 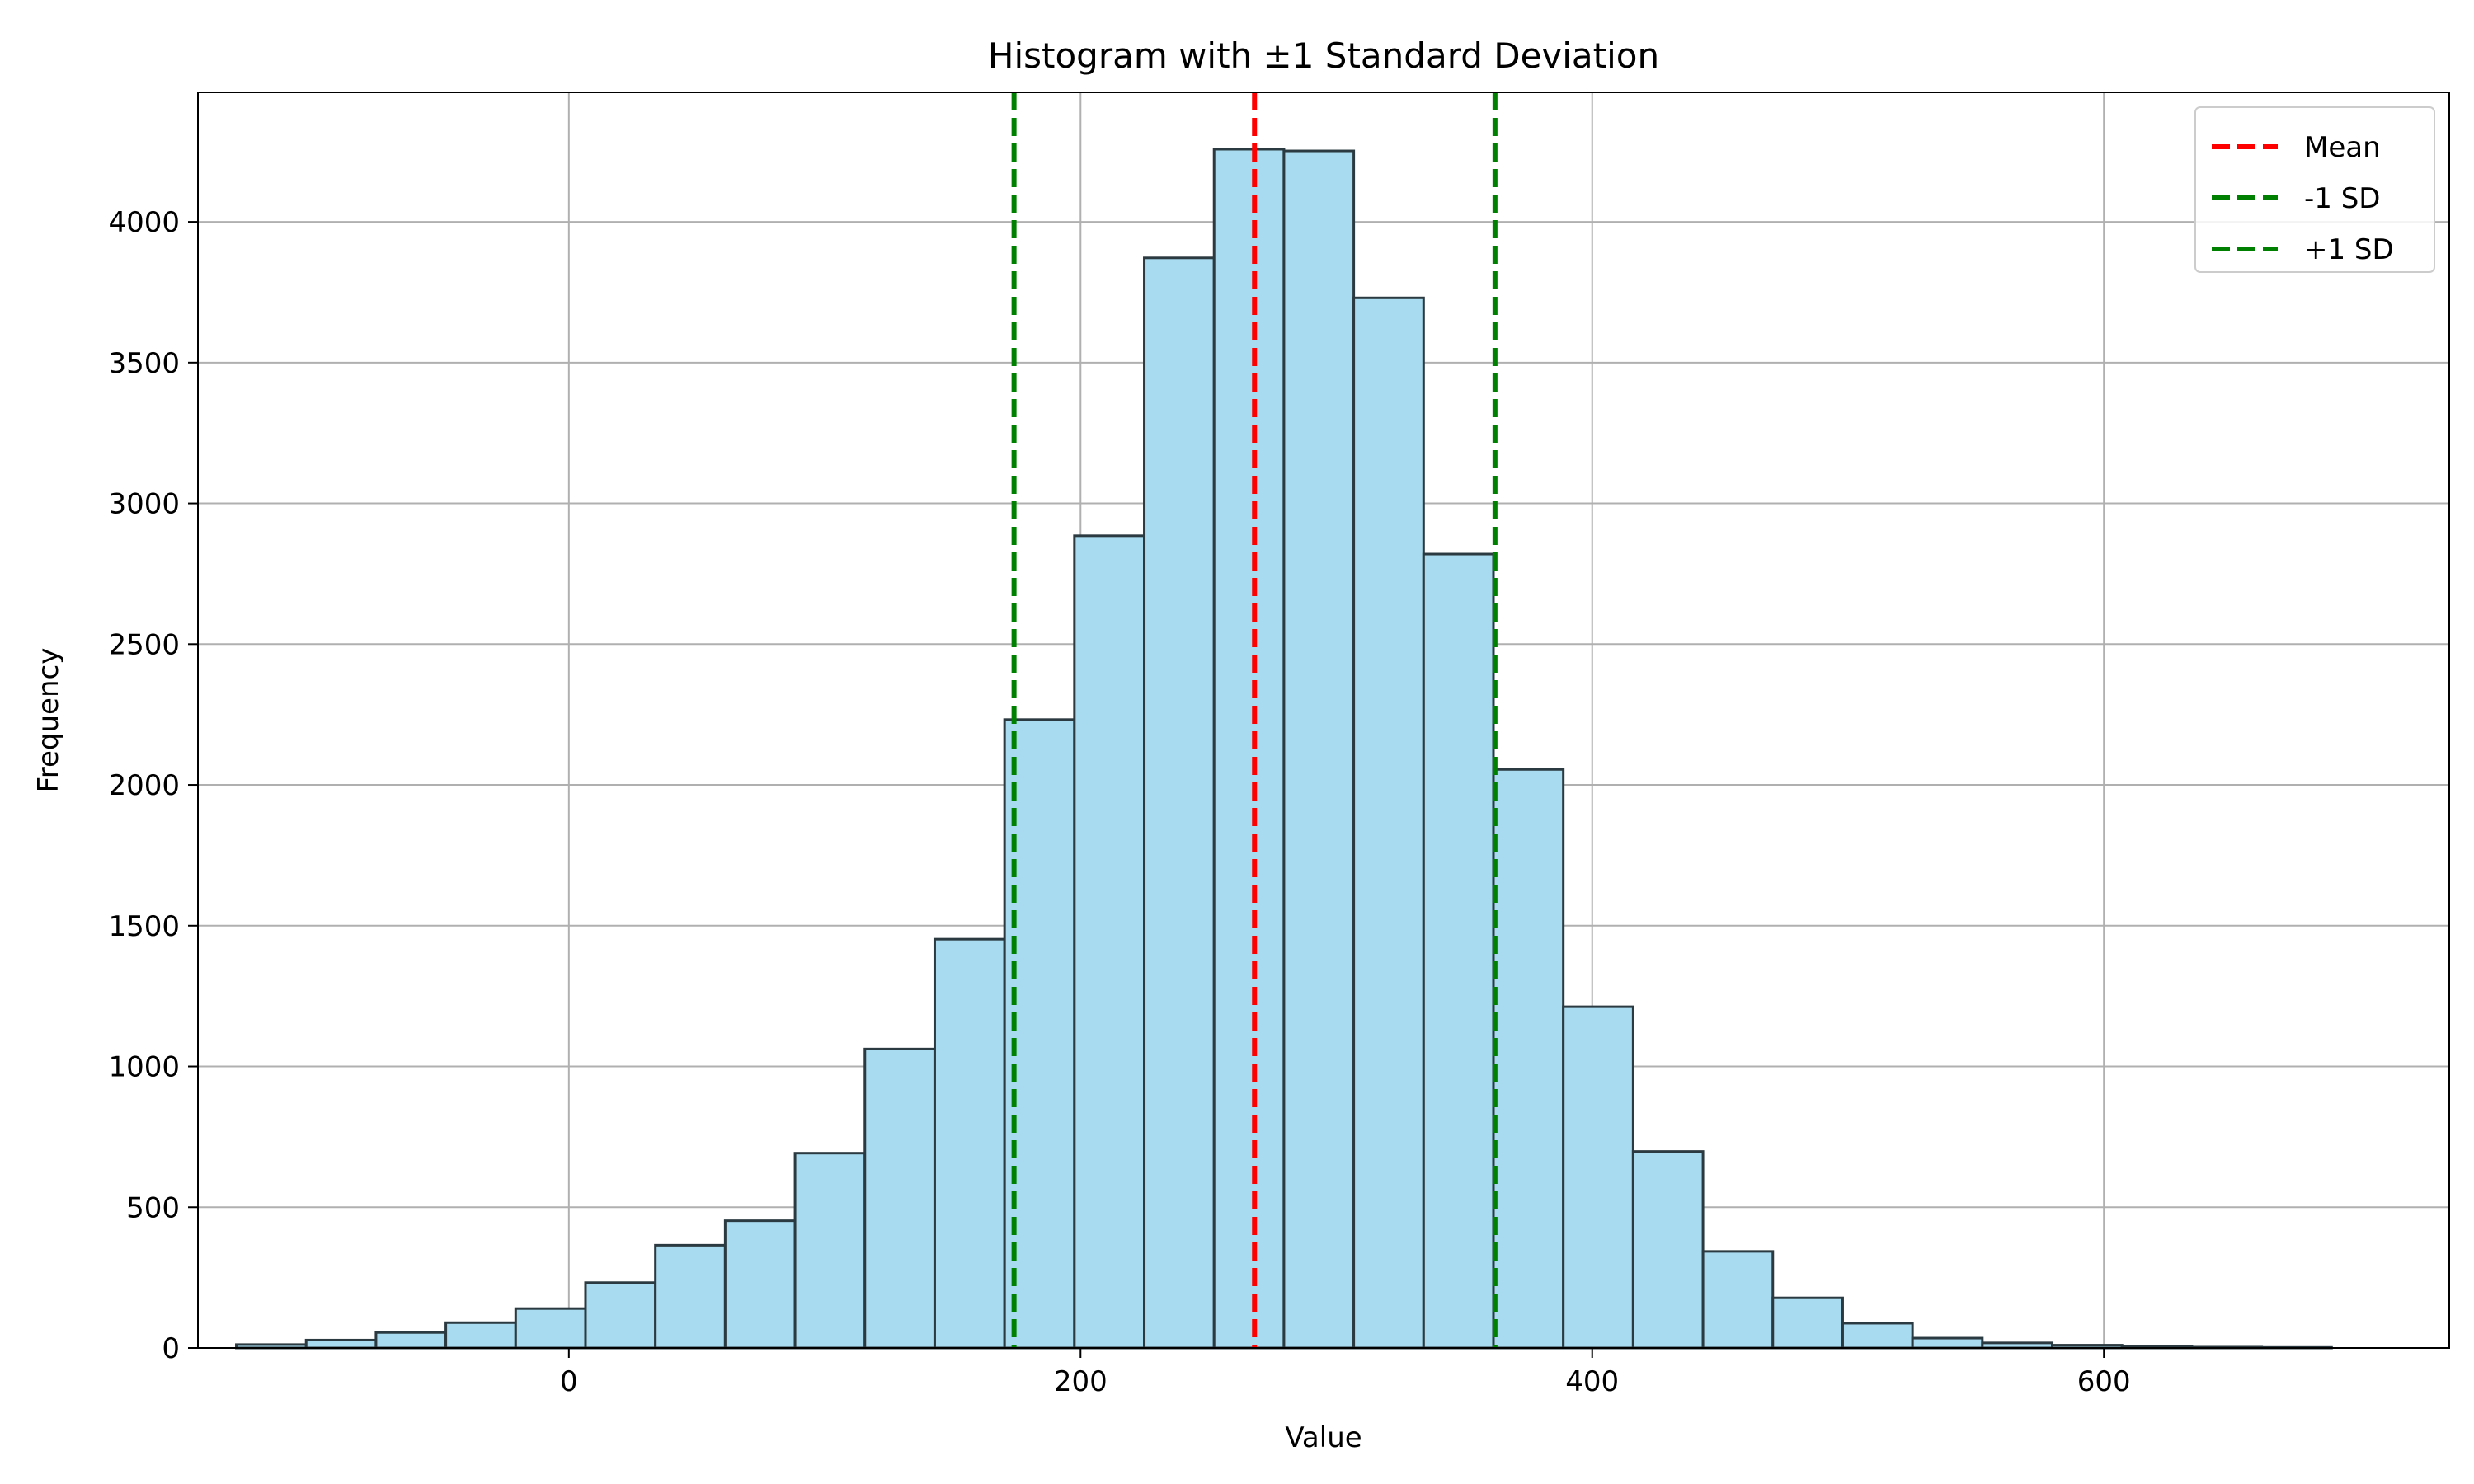 What do you see at coordinates (2342, 198) in the screenshot?
I see `legend-label: -1 SD` at bounding box center [2342, 198].